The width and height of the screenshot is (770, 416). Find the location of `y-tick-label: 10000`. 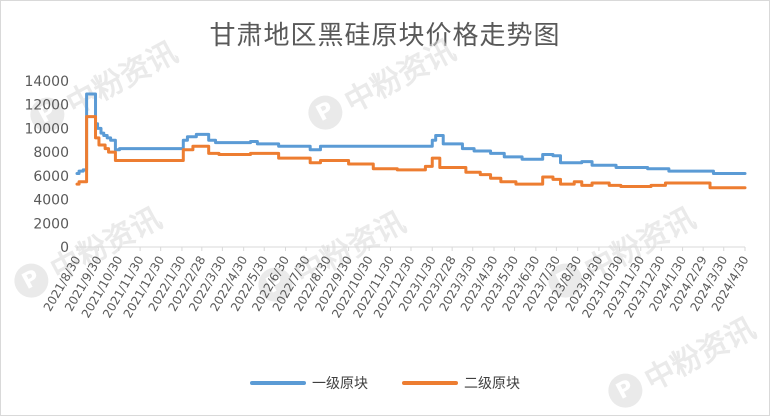

y-tick-label: 10000 is located at coordinates (46, 129).